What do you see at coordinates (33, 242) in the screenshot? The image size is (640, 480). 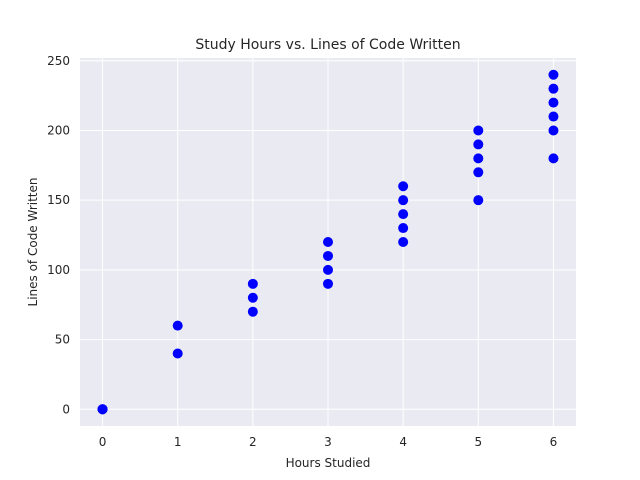 I see `y-axis-label: Lines of Code Written` at bounding box center [33, 242].